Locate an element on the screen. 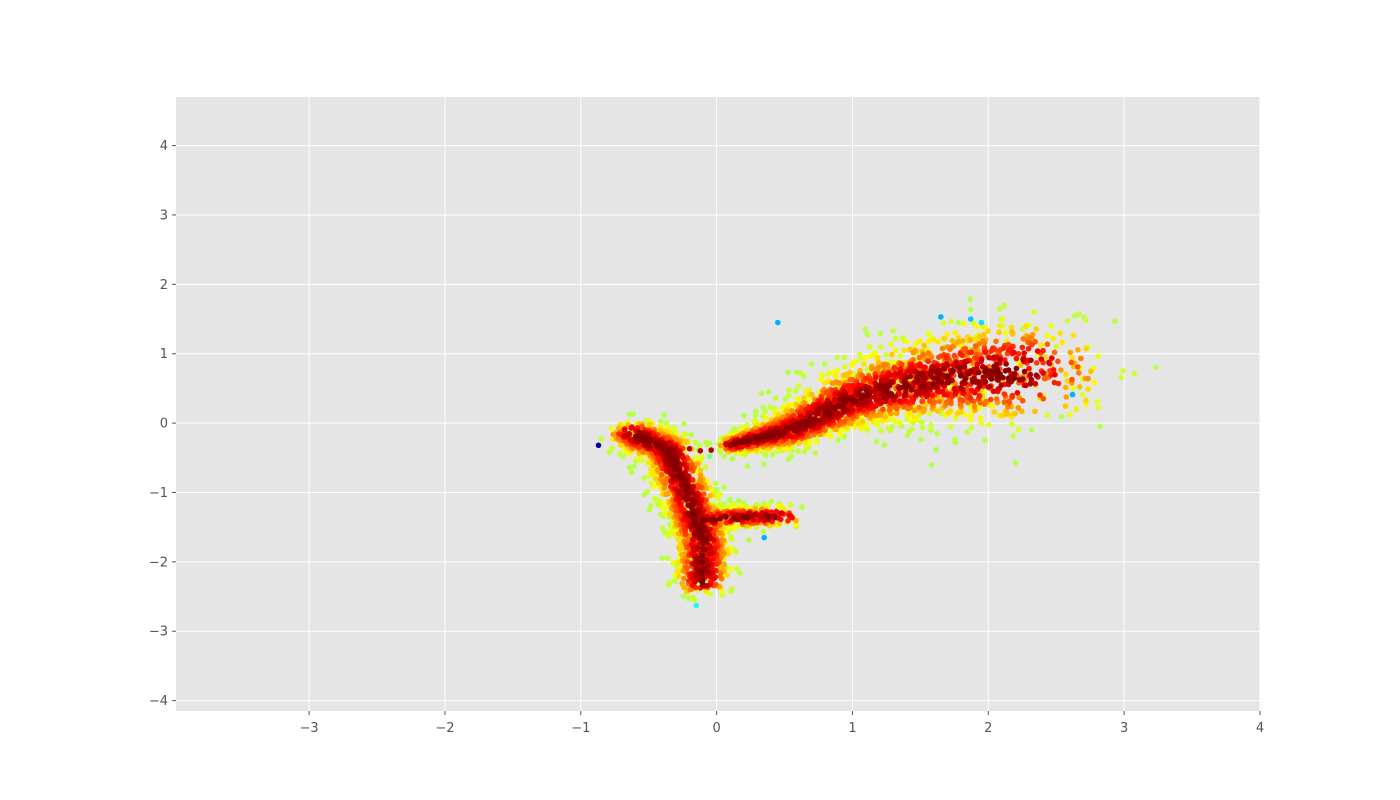 The height and width of the screenshot is (800, 1400). x-tick-label: 2 is located at coordinates (988, 728).